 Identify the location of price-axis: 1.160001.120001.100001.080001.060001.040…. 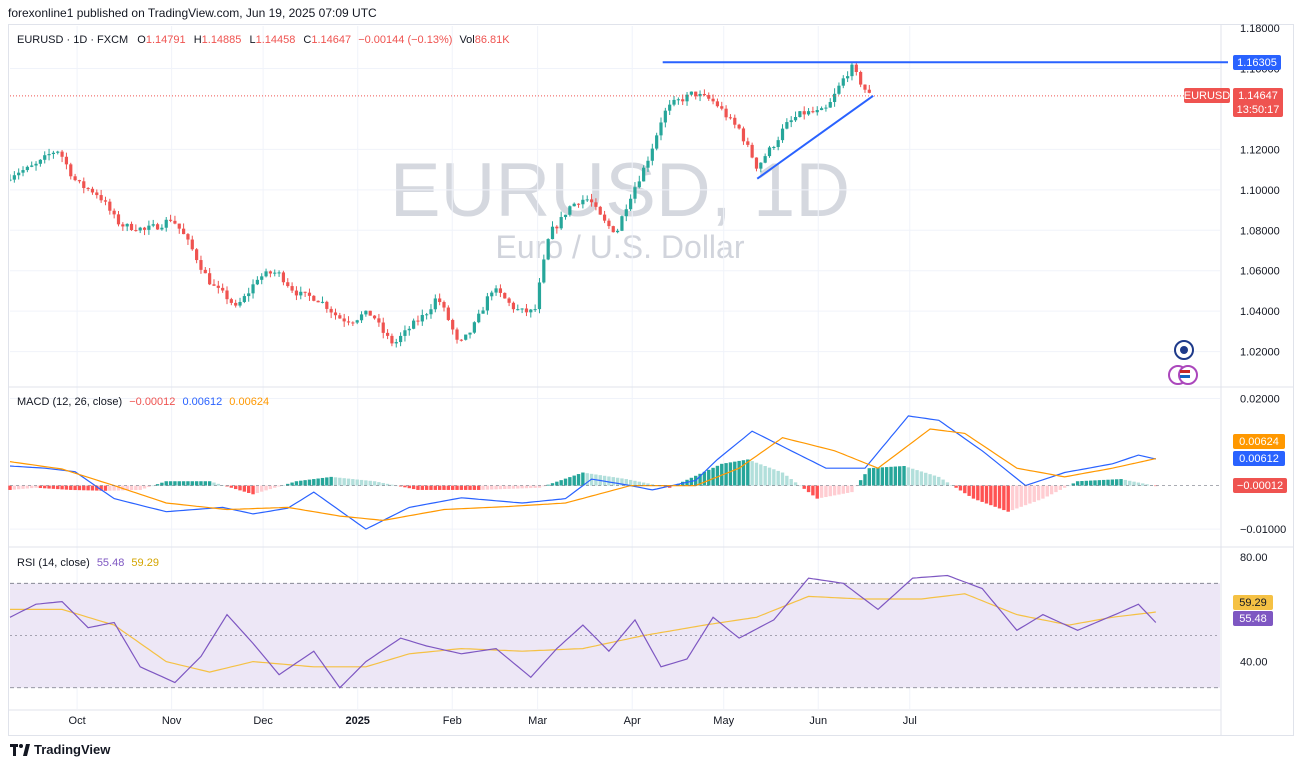
(1260, 210).